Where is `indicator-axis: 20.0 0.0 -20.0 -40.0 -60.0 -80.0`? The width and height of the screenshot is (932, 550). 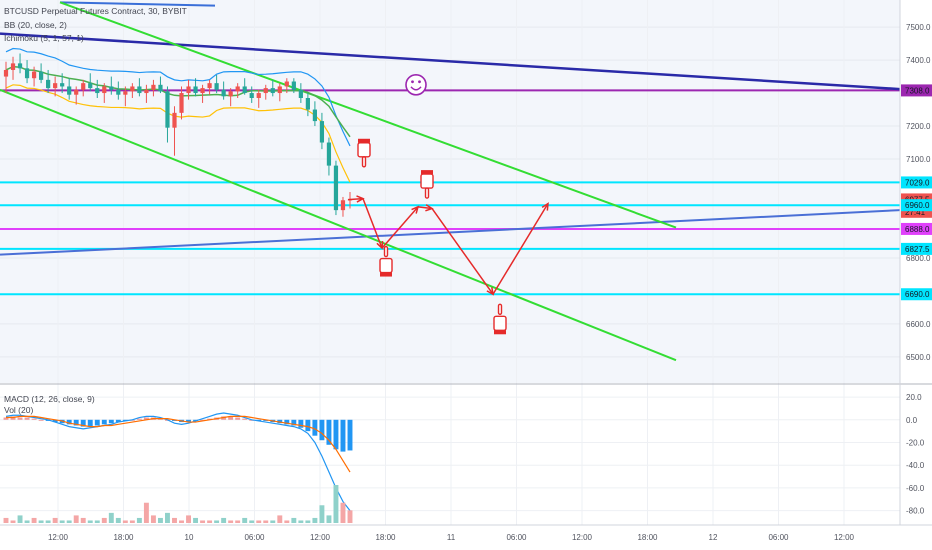 indicator-axis: 20.0 0.0 -20.0 -40.0 -60.0 -80.0 is located at coordinates (915, 454).